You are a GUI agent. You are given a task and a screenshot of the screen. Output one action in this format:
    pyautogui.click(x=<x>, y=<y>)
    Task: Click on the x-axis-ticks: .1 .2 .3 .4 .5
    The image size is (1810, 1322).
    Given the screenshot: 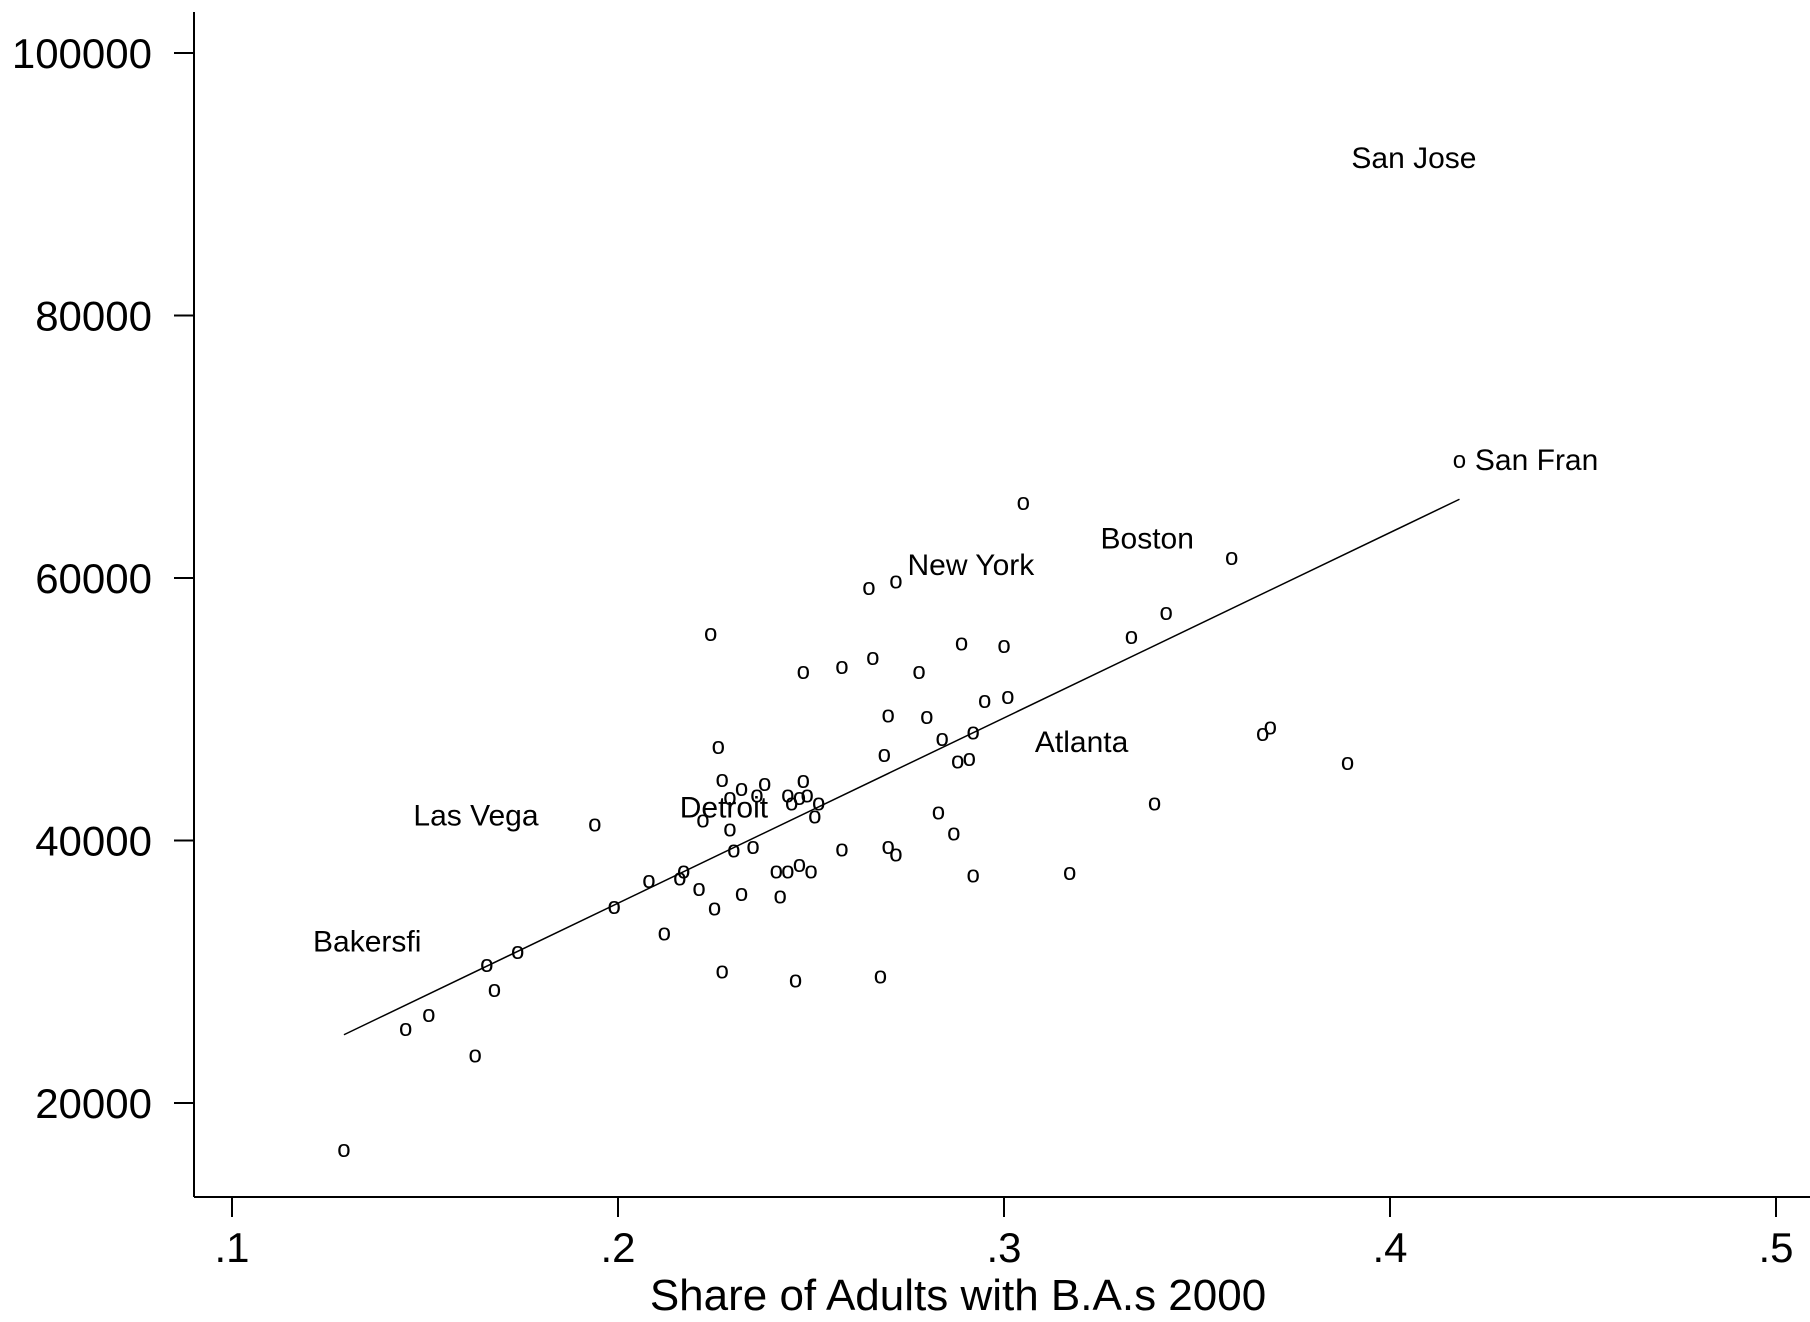 What is the action you would take?
    pyautogui.click(x=1004, y=1234)
    